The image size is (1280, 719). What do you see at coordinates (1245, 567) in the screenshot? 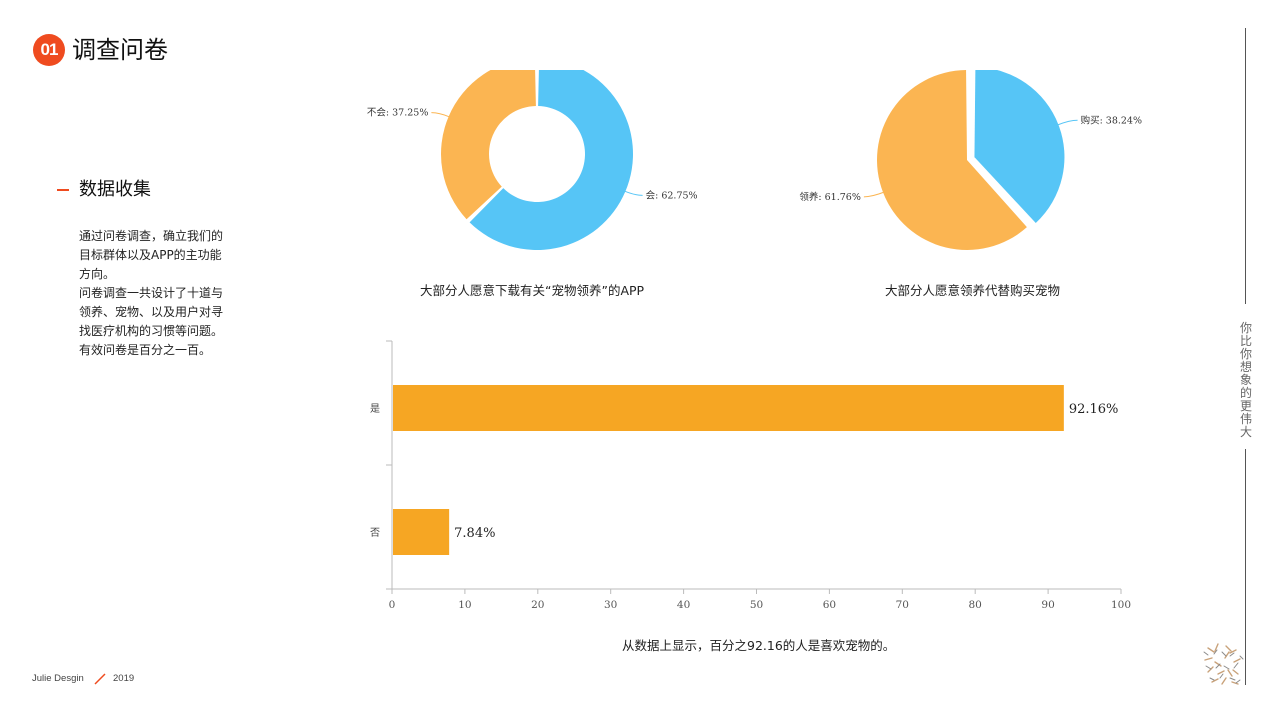
I see `side-divider-bottom` at bounding box center [1245, 567].